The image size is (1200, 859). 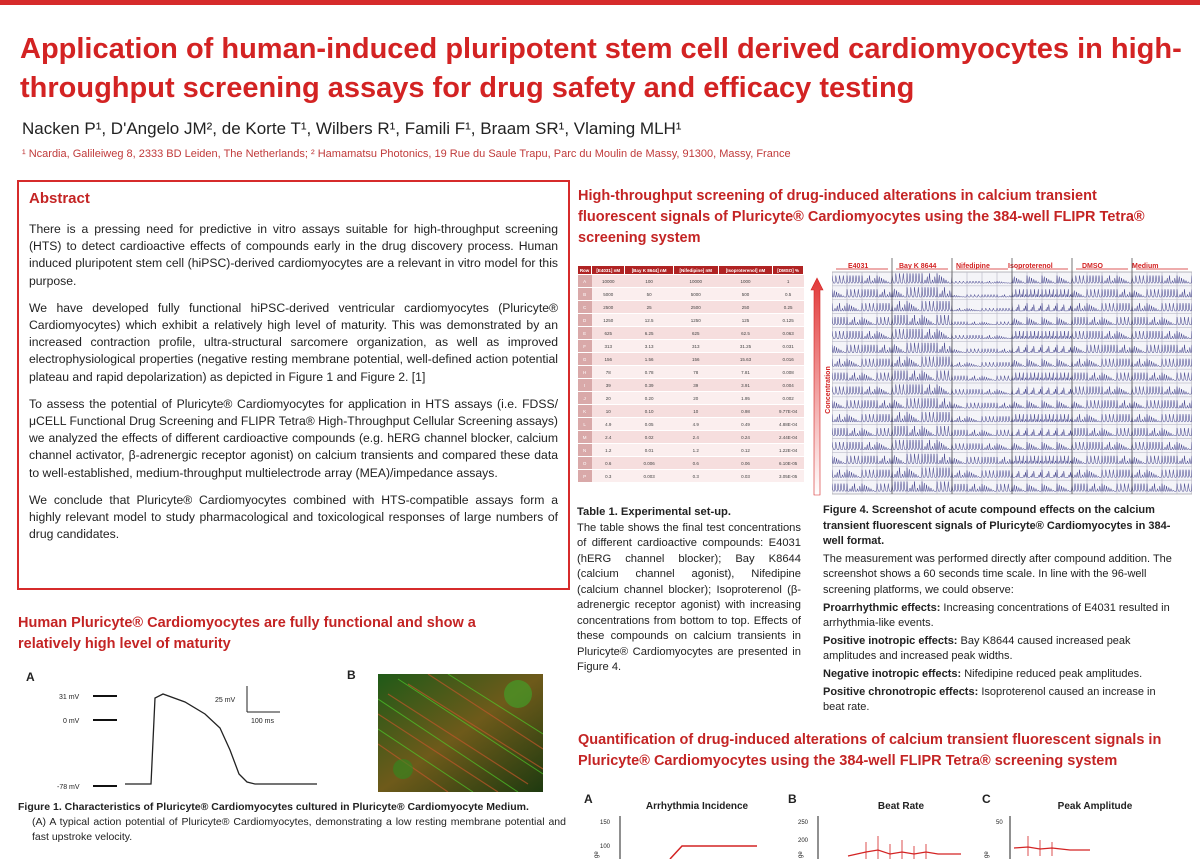 What do you see at coordinates (745, 307) in the screenshot?
I see `table-cell: 250` at bounding box center [745, 307].